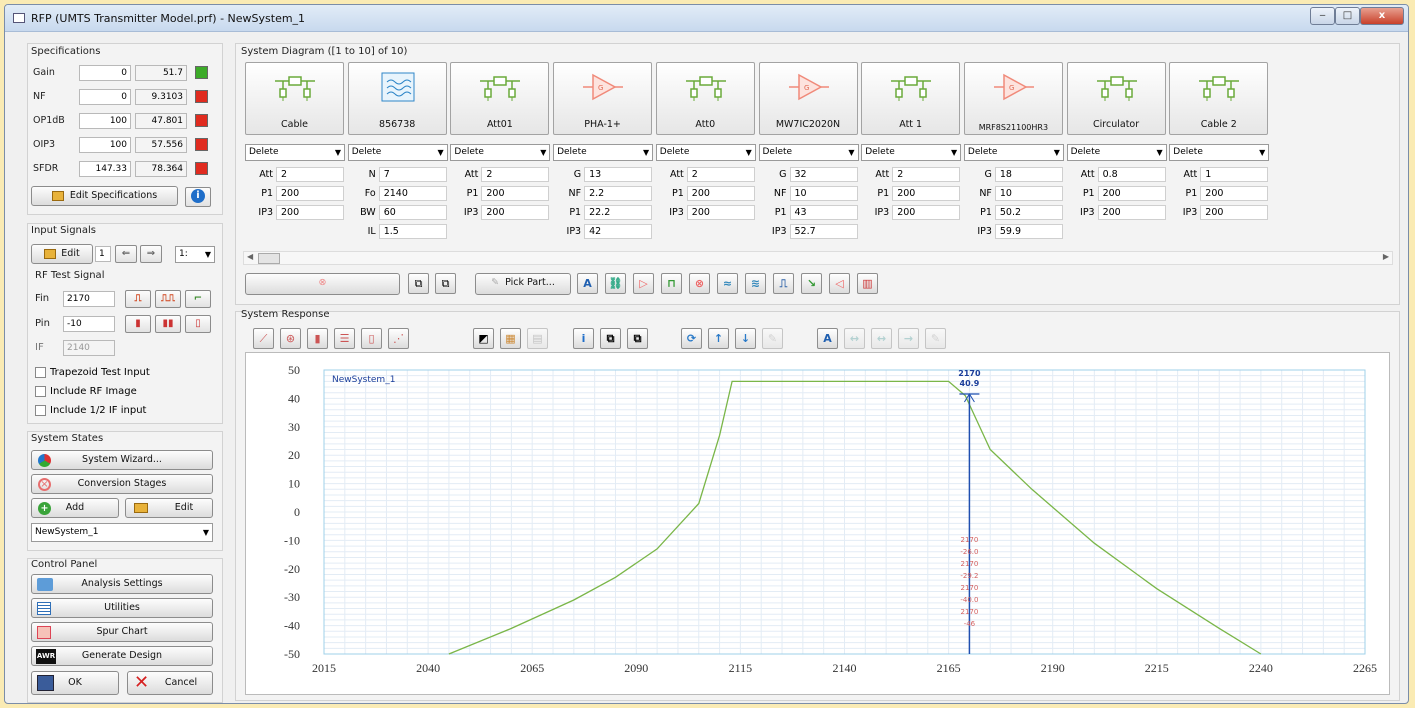 This screenshot has height=708, width=1415. I want to click on contrast-icon: ◩, so click(483, 338).